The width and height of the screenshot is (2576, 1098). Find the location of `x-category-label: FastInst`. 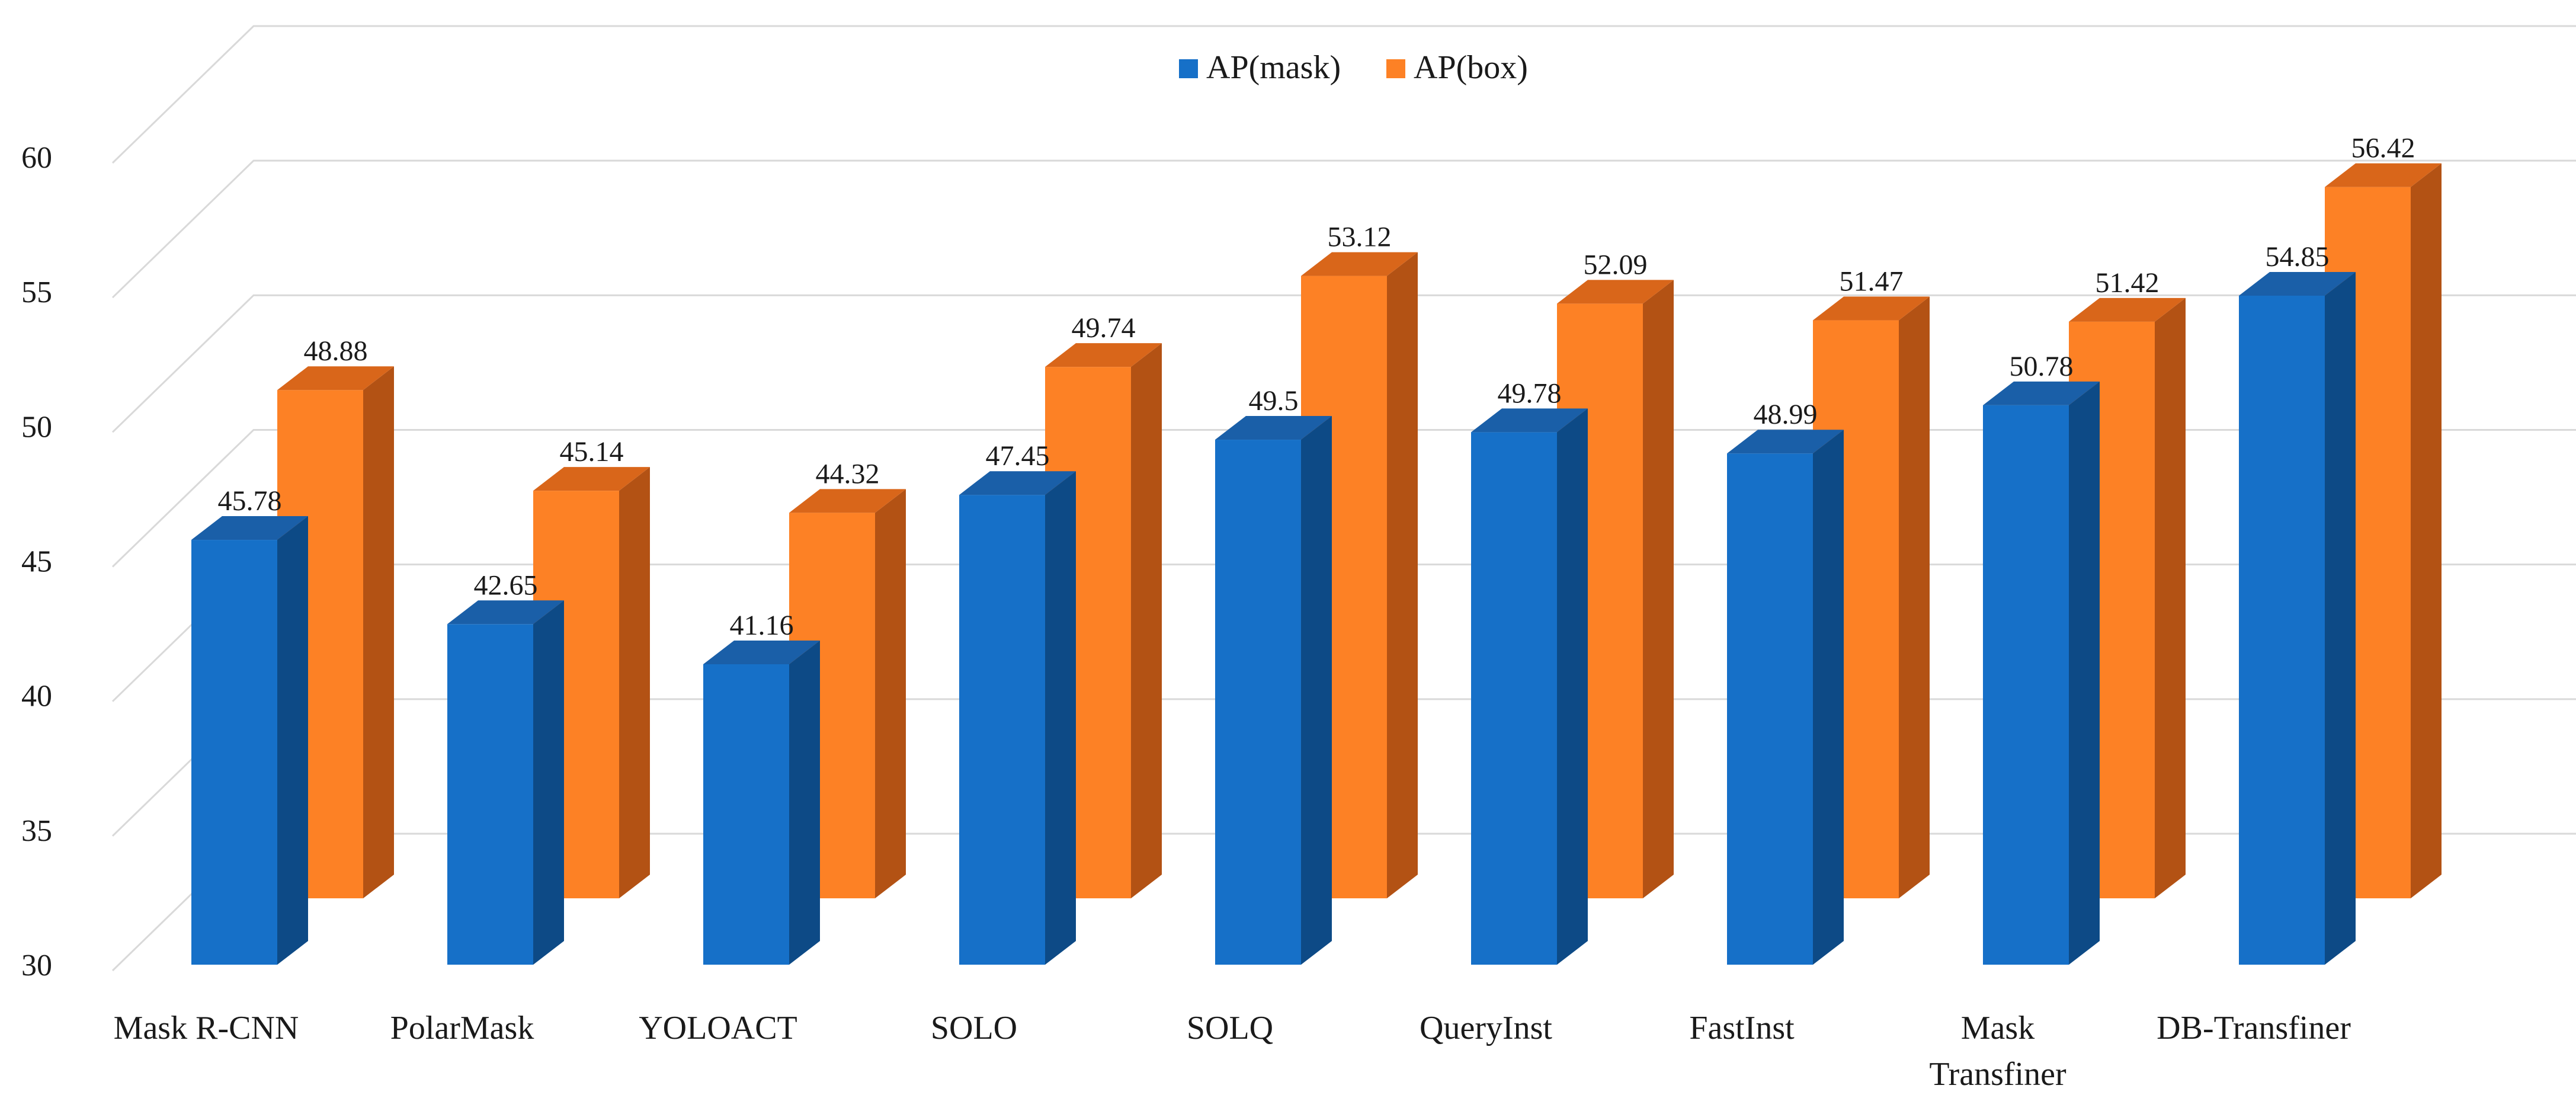

x-category-label: FastInst is located at coordinates (1742, 1028).